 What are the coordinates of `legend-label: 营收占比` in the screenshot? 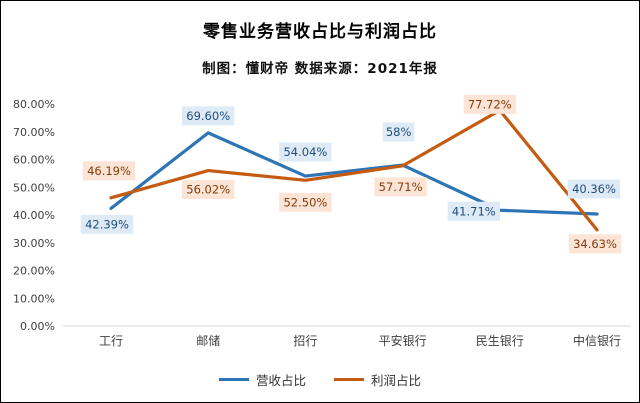 It's located at (280, 380).